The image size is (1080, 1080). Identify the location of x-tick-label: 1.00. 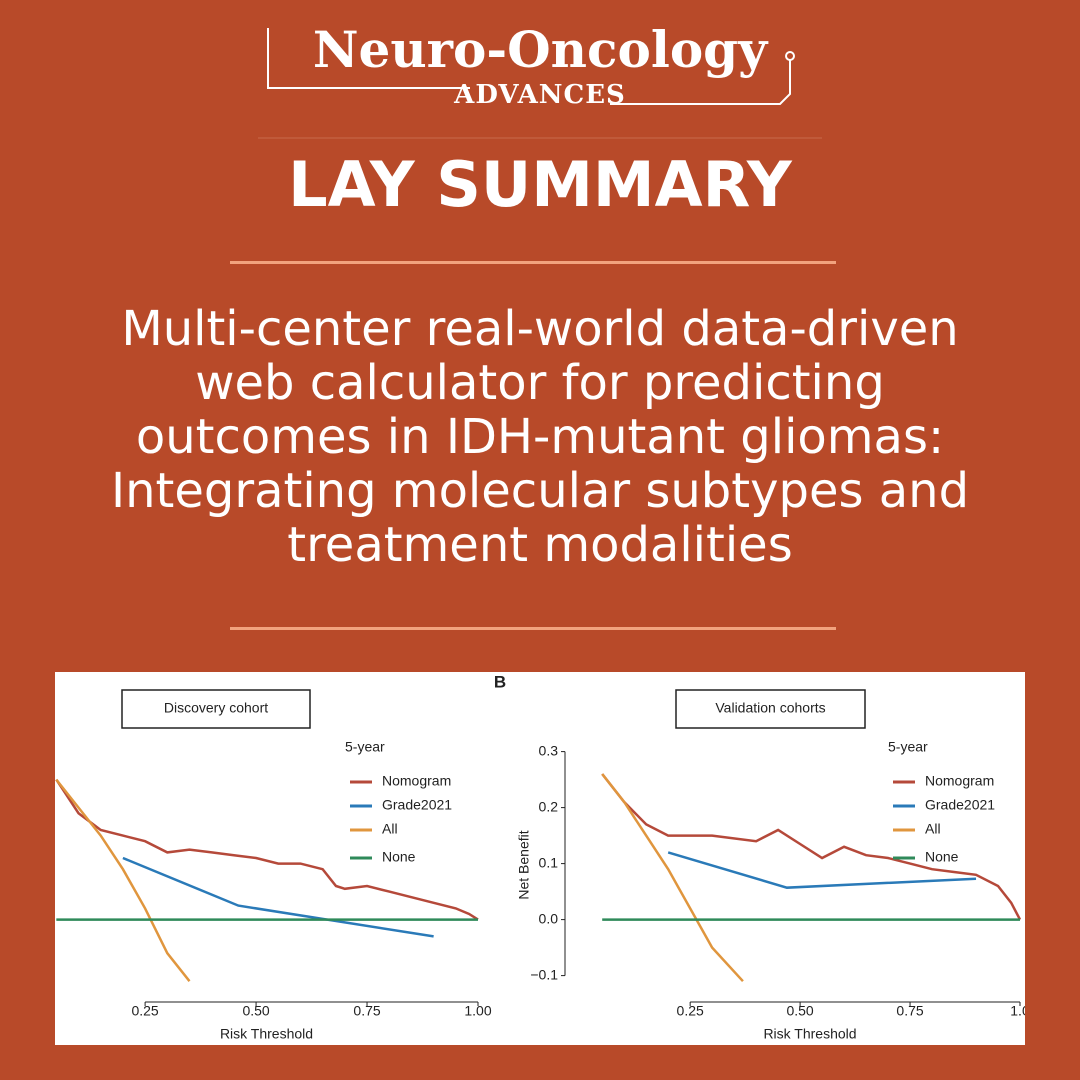
(477, 1011).